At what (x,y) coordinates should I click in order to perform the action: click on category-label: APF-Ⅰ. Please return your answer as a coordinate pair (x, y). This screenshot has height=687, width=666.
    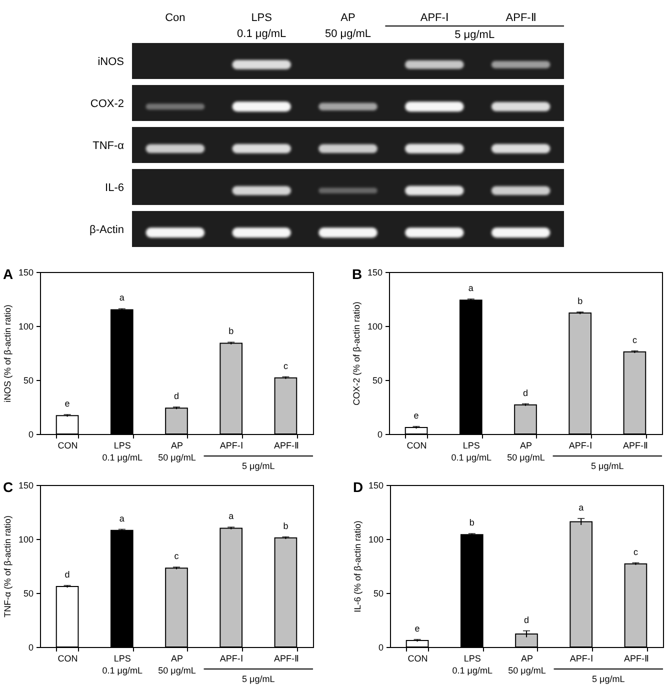
    Looking at the image, I should click on (434, 18).